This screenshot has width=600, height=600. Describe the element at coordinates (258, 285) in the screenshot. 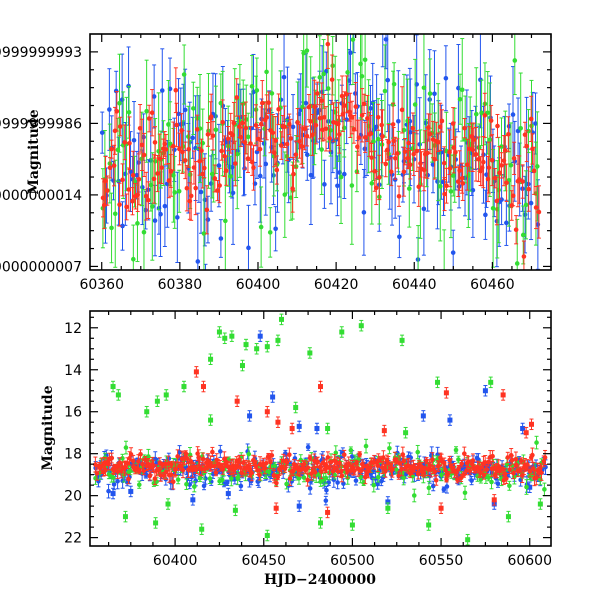

I see `x-tick-label: 60400` at that location.